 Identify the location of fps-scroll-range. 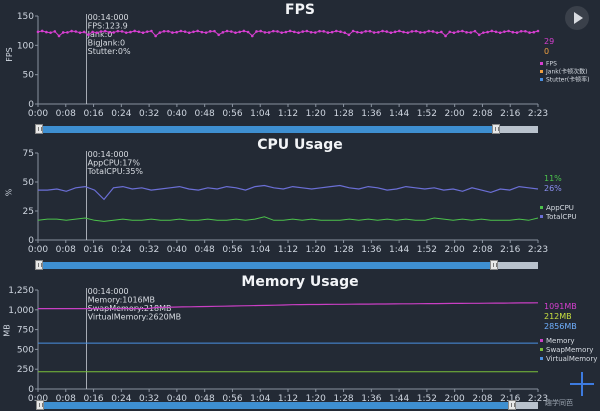
(267, 129).